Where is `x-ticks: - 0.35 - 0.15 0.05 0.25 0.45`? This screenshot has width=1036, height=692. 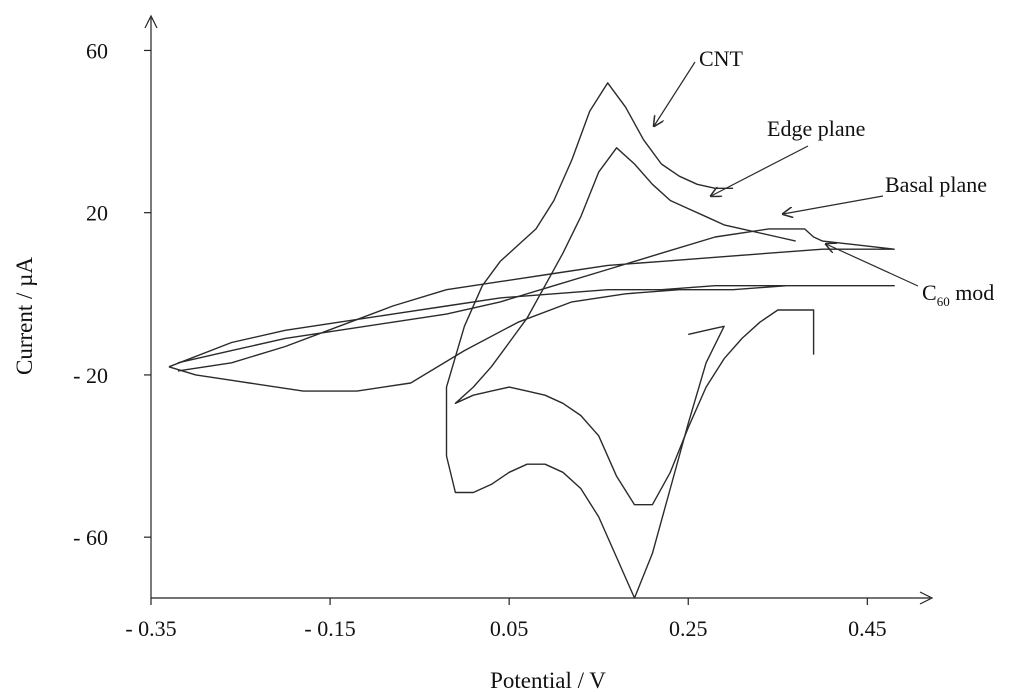 x-ticks: - 0.35 - 0.15 0.05 0.25 0.45 is located at coordinates (506, 619).